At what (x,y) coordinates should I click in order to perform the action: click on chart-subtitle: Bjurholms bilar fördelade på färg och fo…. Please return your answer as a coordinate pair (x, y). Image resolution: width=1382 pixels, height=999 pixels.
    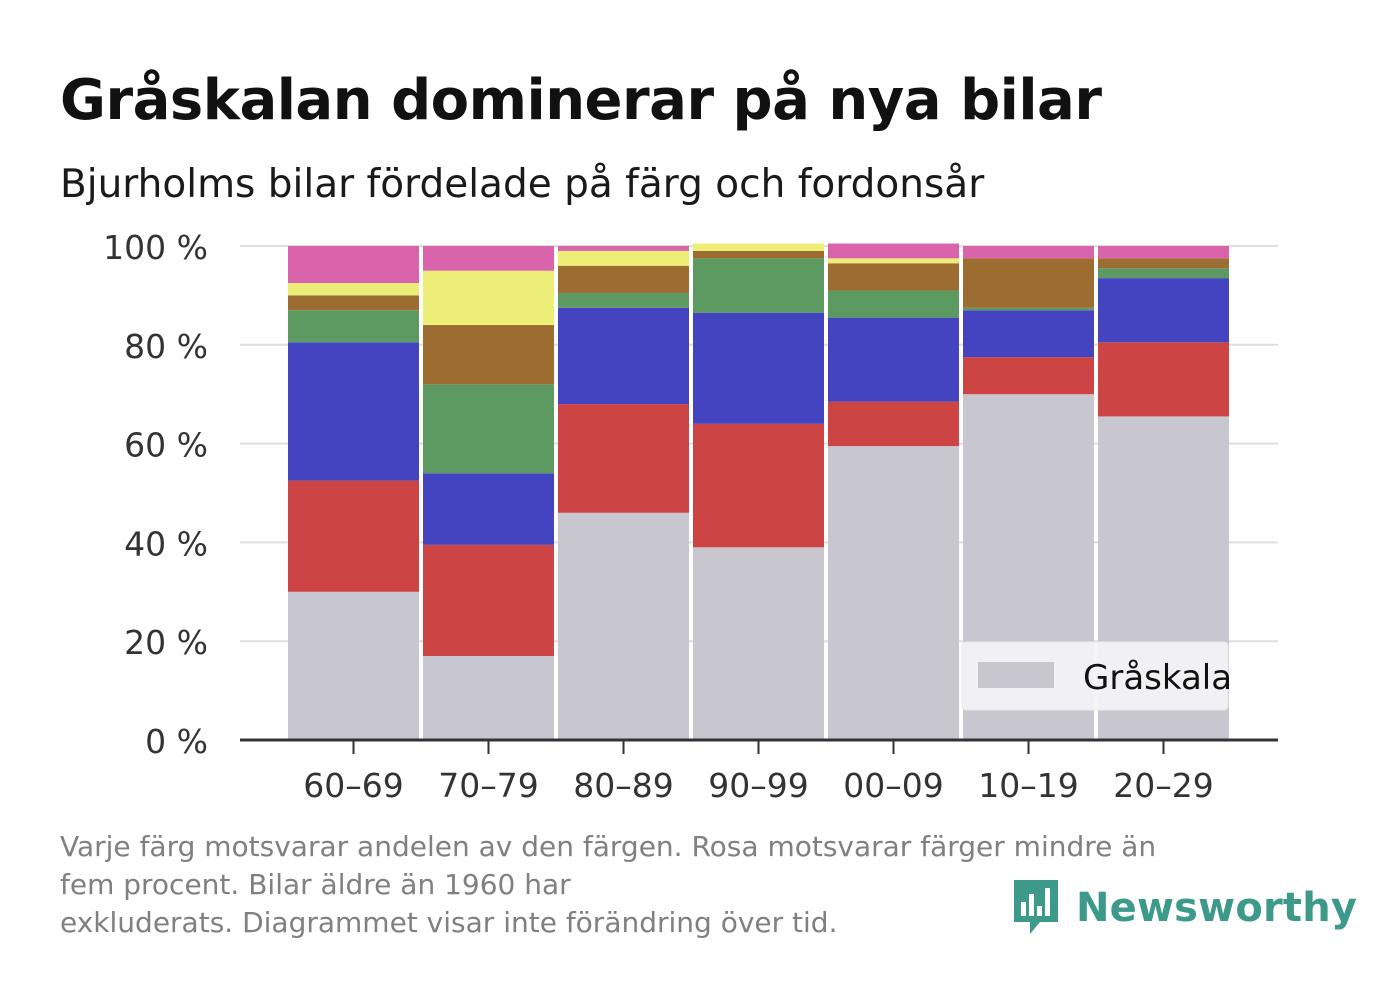
    Looking at the image, I should click on (522, 184).